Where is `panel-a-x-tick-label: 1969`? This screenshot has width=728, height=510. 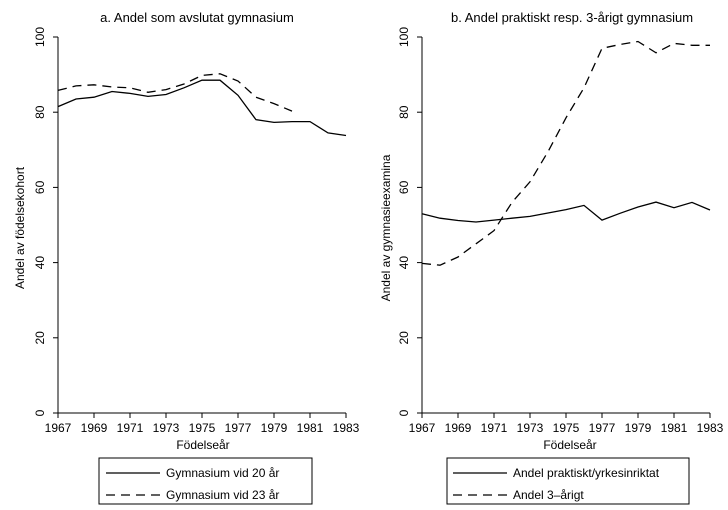 panel-a-x-tick-label: 1969 is located at coordinates (94, 428).